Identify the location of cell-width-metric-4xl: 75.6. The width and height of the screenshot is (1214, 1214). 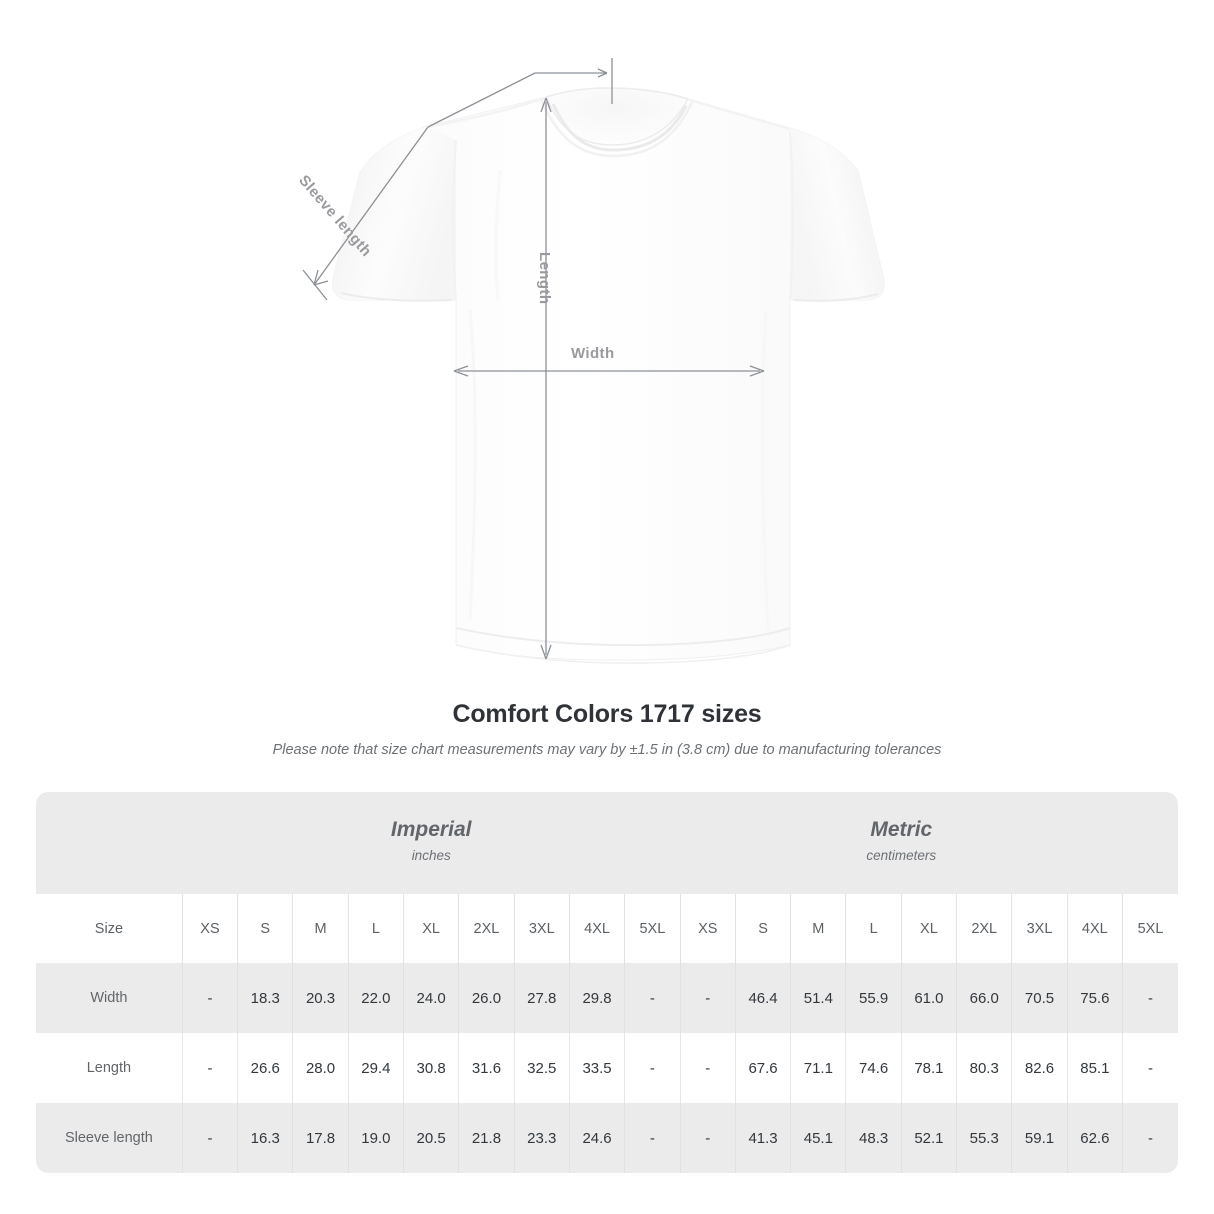
(1094, 998).